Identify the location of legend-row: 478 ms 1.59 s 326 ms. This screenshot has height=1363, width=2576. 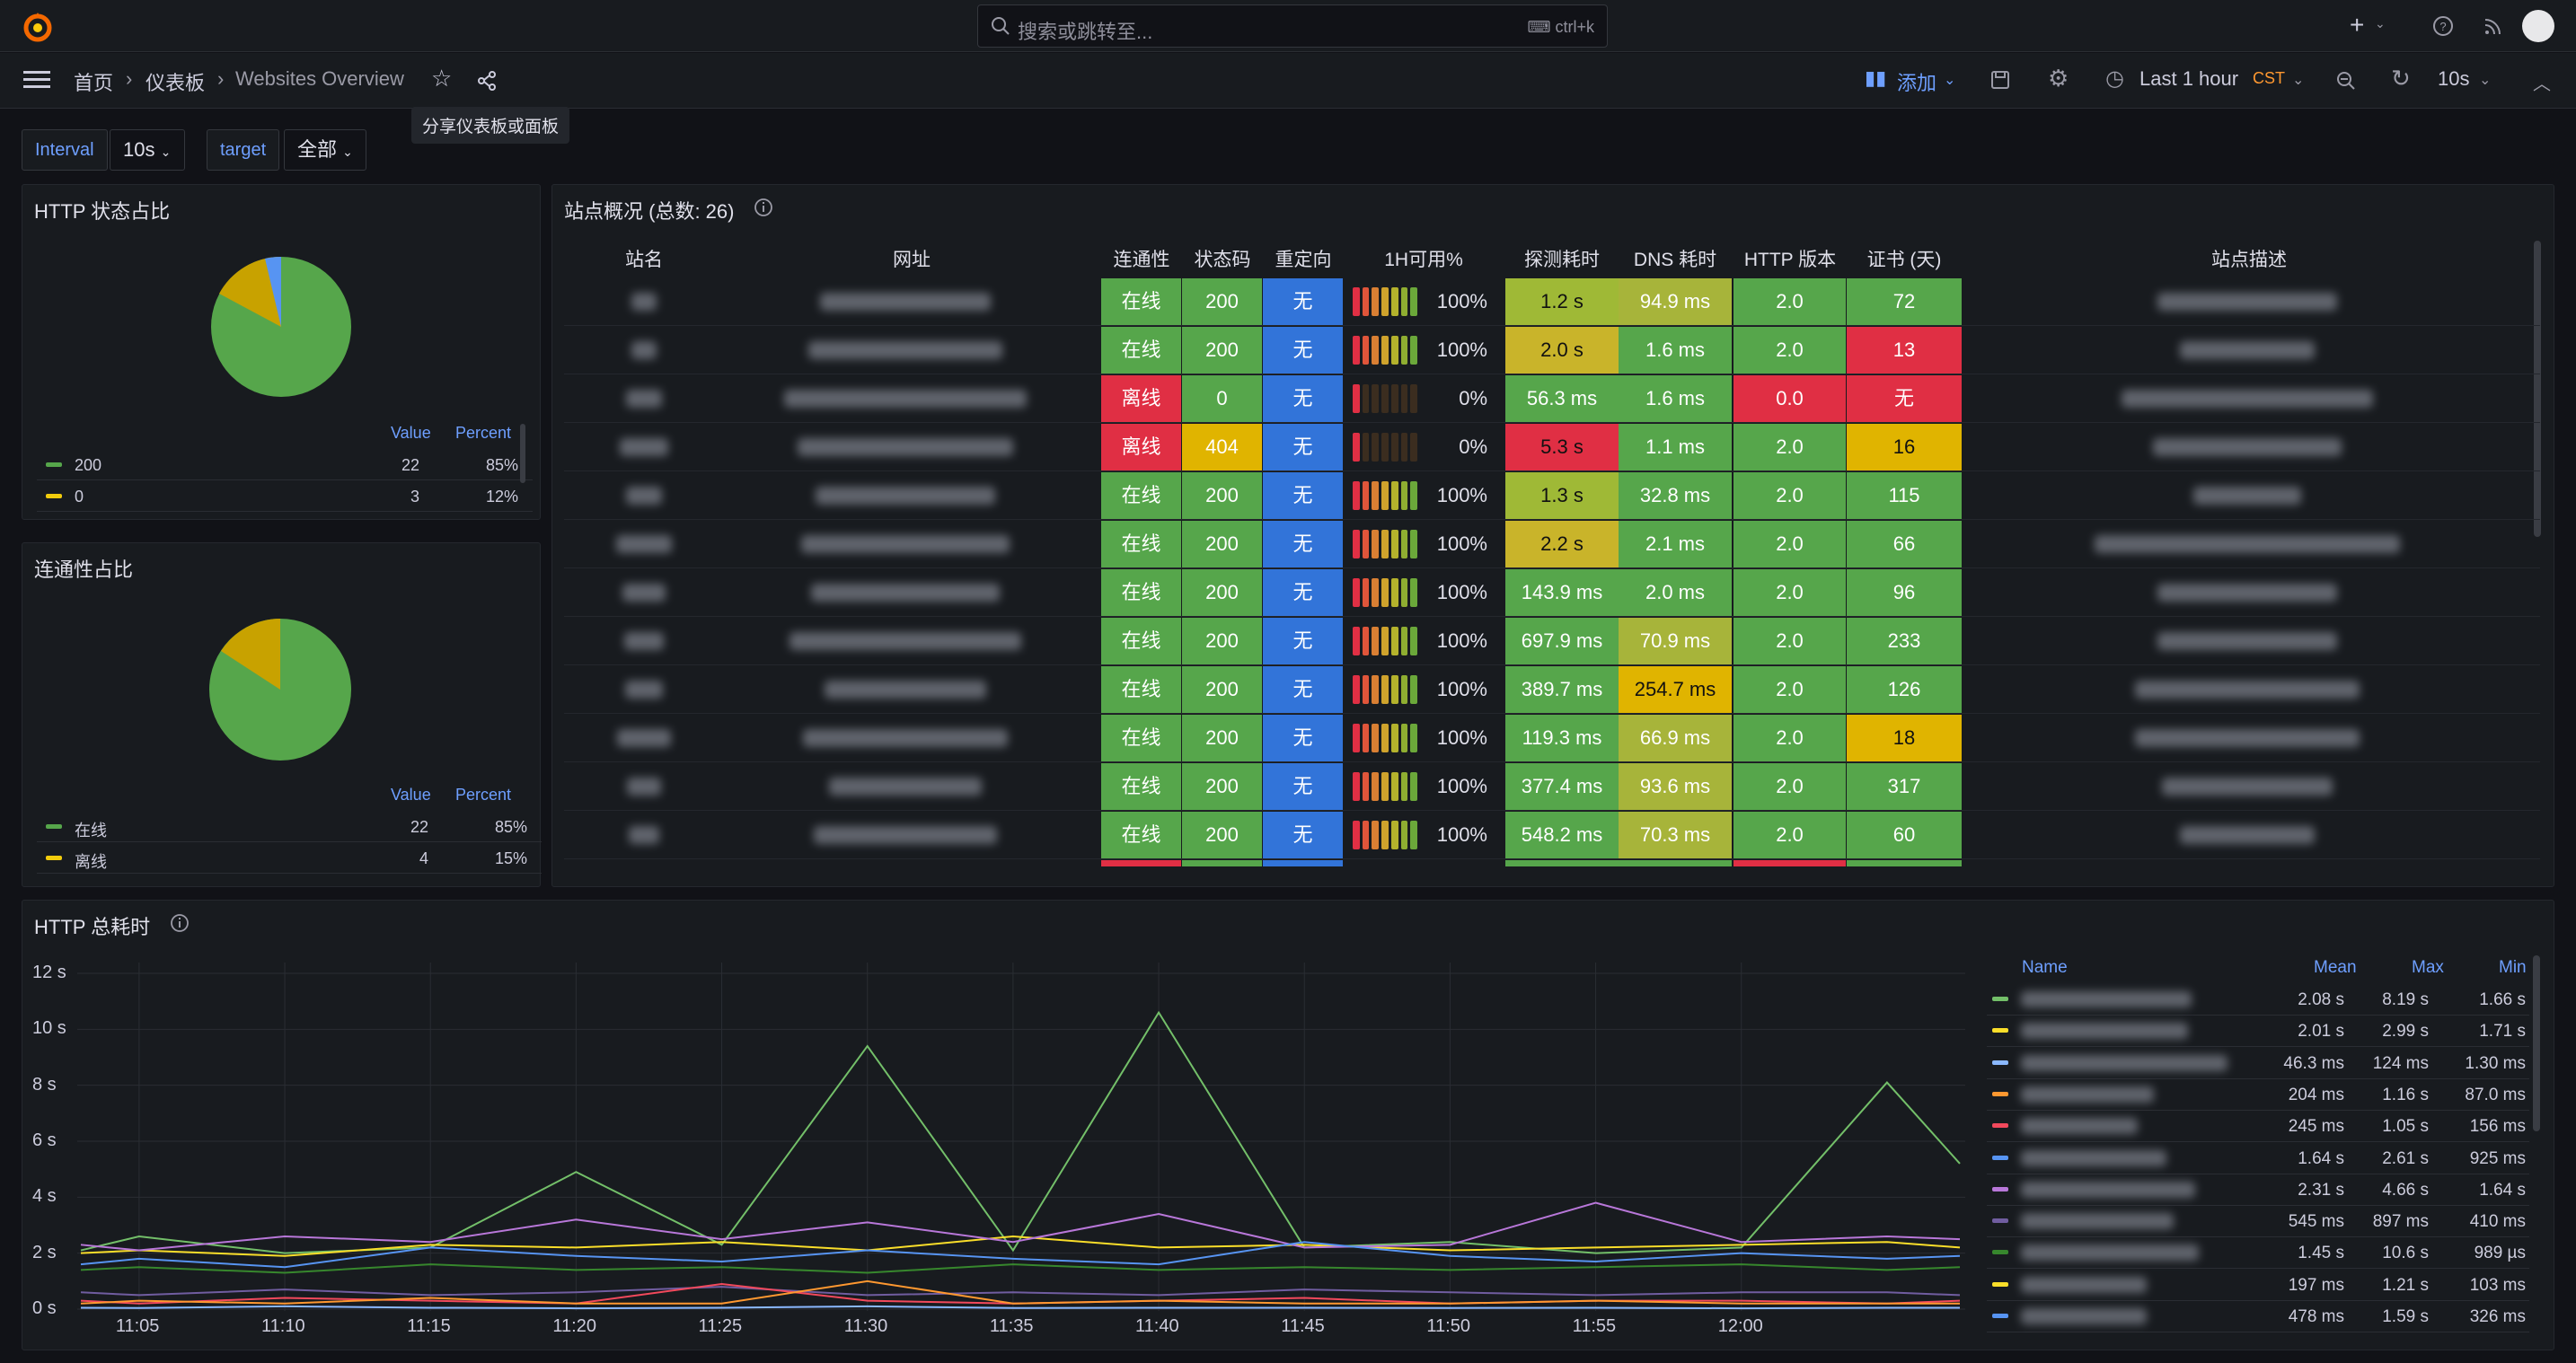
(2258, 1316).